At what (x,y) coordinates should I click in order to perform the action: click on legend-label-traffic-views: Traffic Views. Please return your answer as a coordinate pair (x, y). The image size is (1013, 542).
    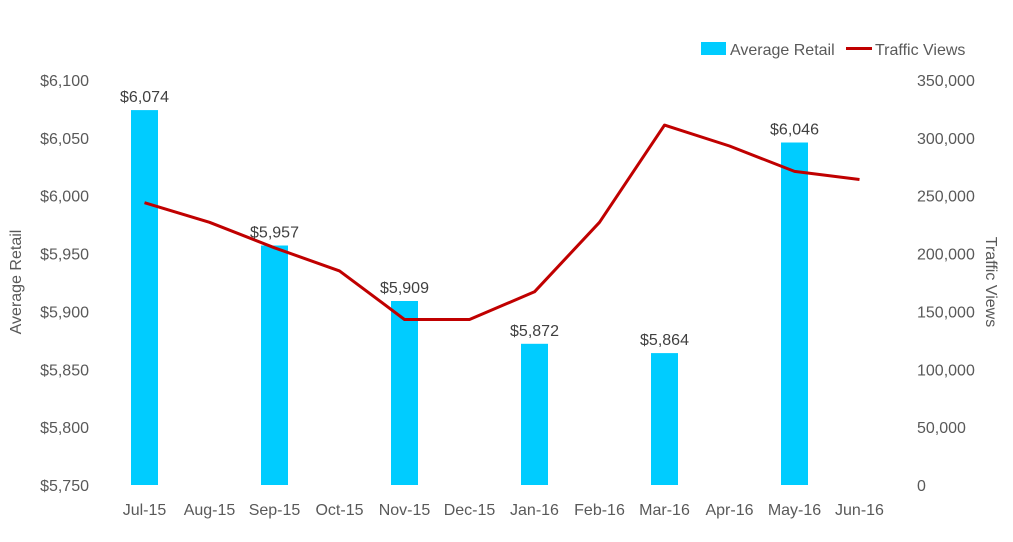
    Looking at the image, I should click on (920, 50).